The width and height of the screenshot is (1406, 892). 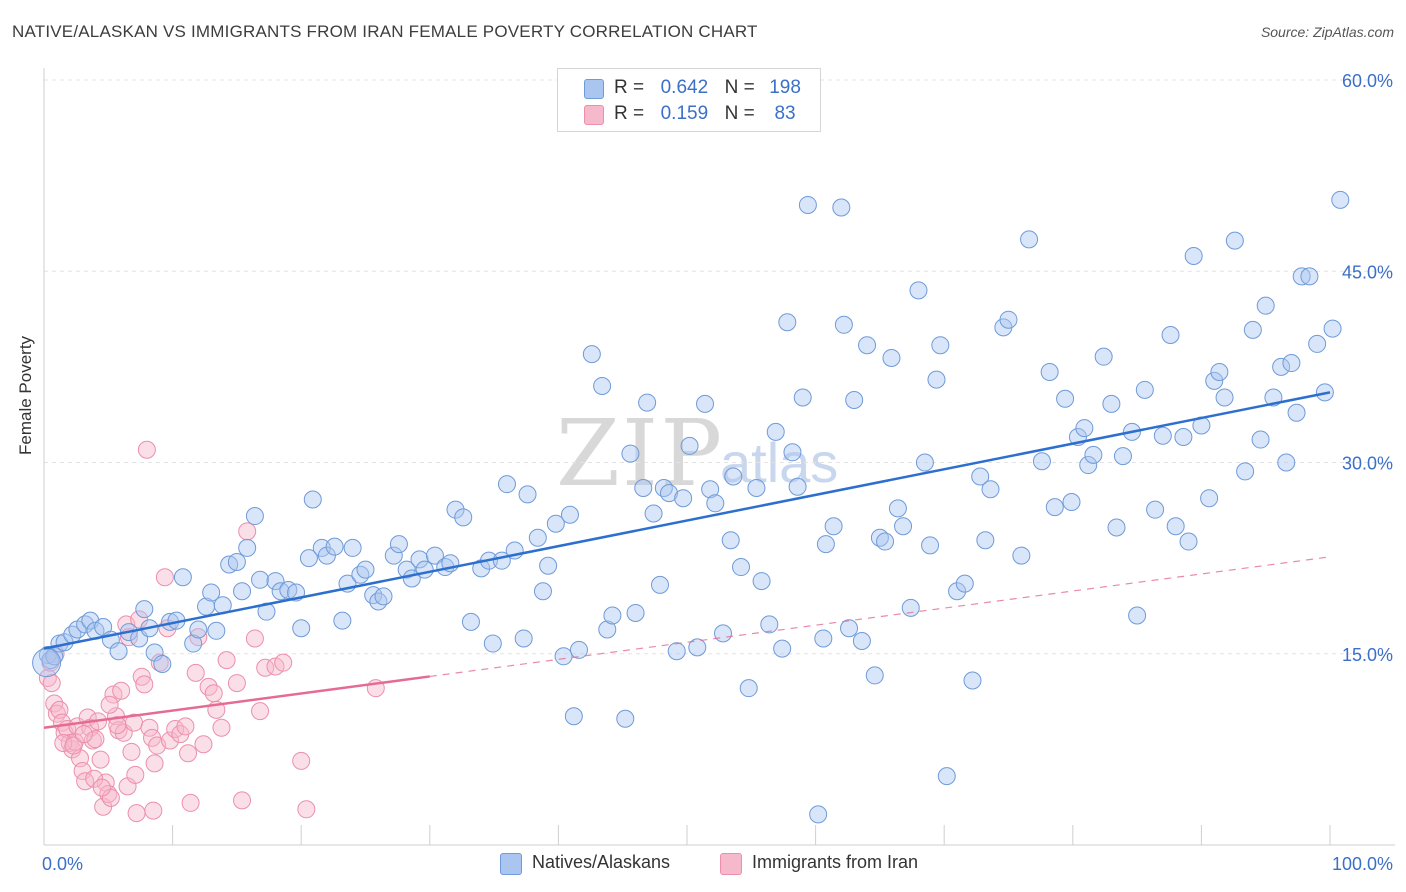 I want to click on legend-n-value-natives: 198, so click(x=785, y=87).